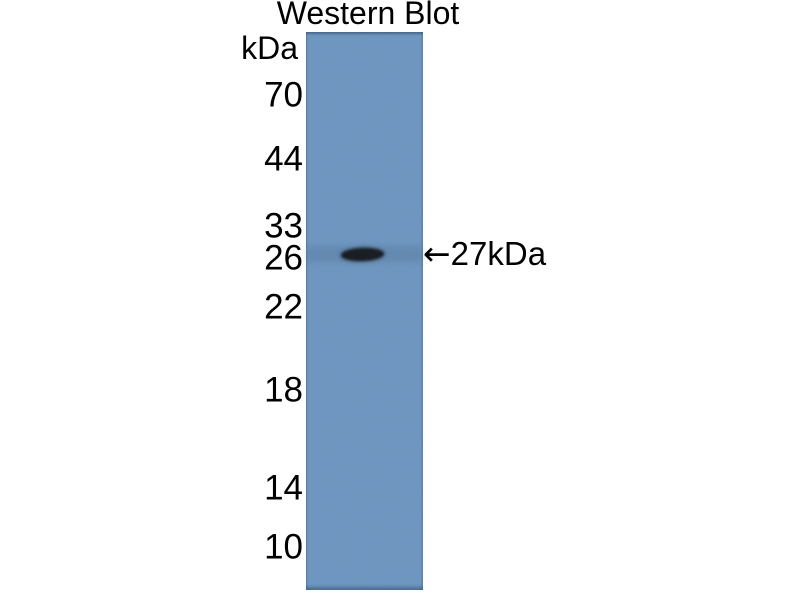  I want to click on axis-unit-label: kDa, so click(269, 48).